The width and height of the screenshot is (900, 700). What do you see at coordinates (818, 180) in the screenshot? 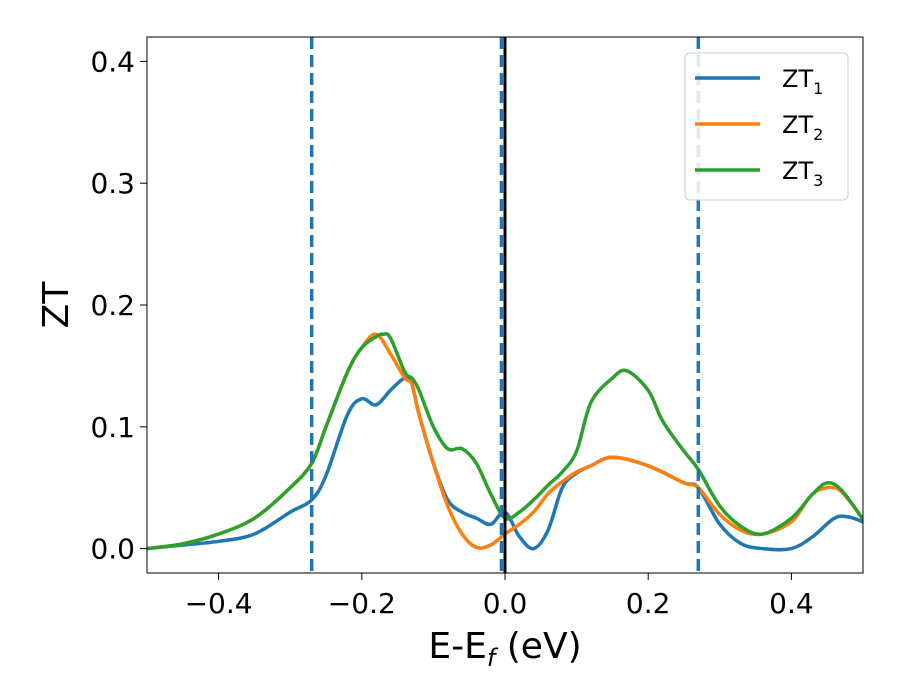
I see `legend-label-subscript: 3` at bounding box center [818, 180].